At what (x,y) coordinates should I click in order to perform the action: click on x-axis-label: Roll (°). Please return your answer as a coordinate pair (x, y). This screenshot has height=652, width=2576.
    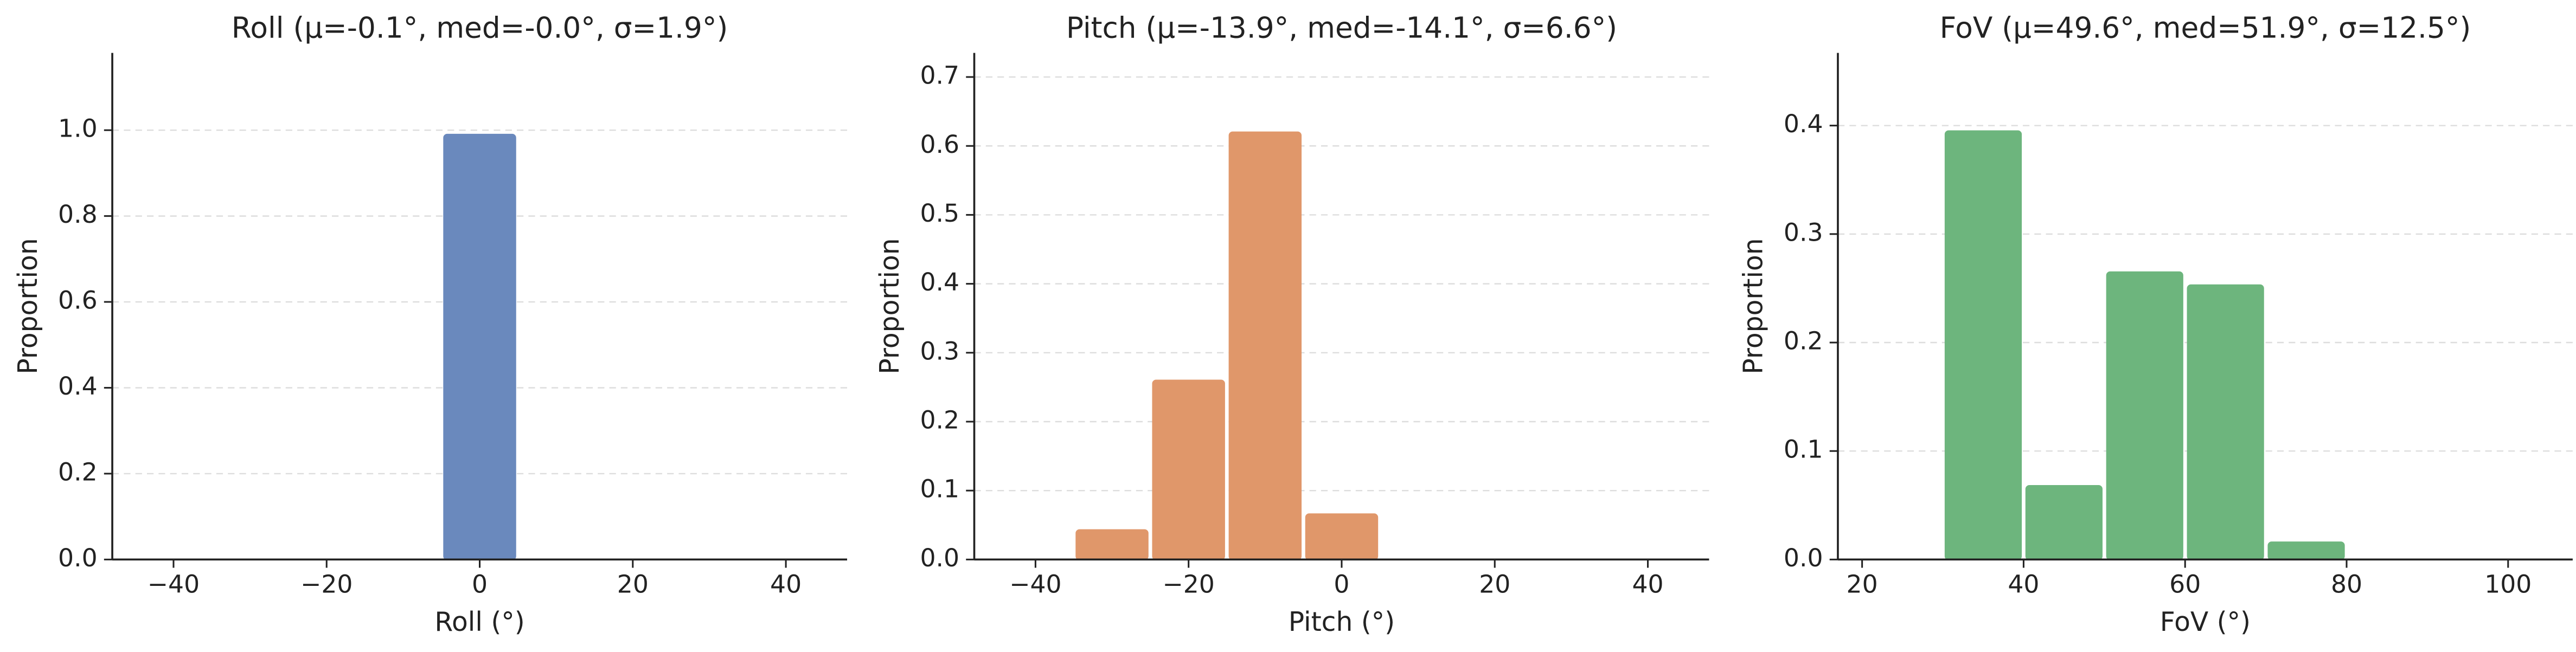
    Looking at the image, I should click on (479, 622).